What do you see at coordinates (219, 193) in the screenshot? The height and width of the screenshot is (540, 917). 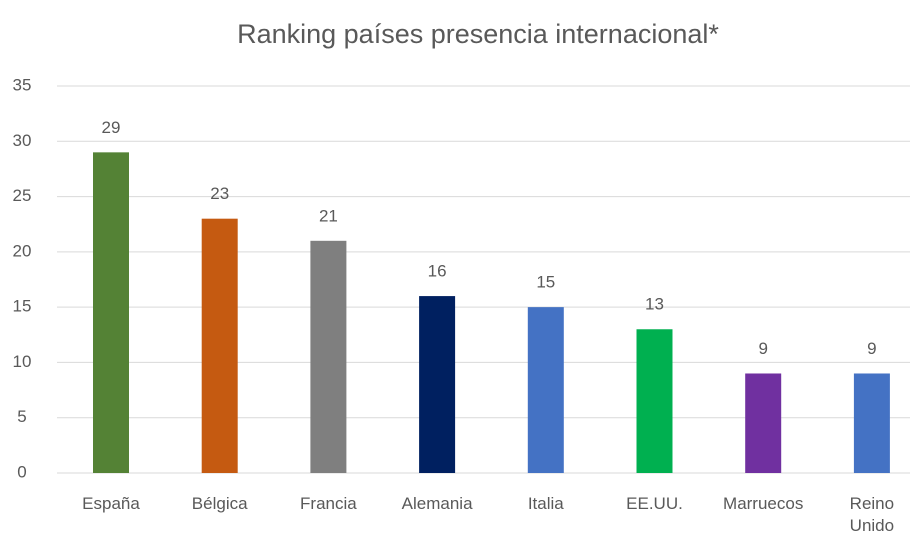 I see `data-label: 23` at bounding box center [219, 193].